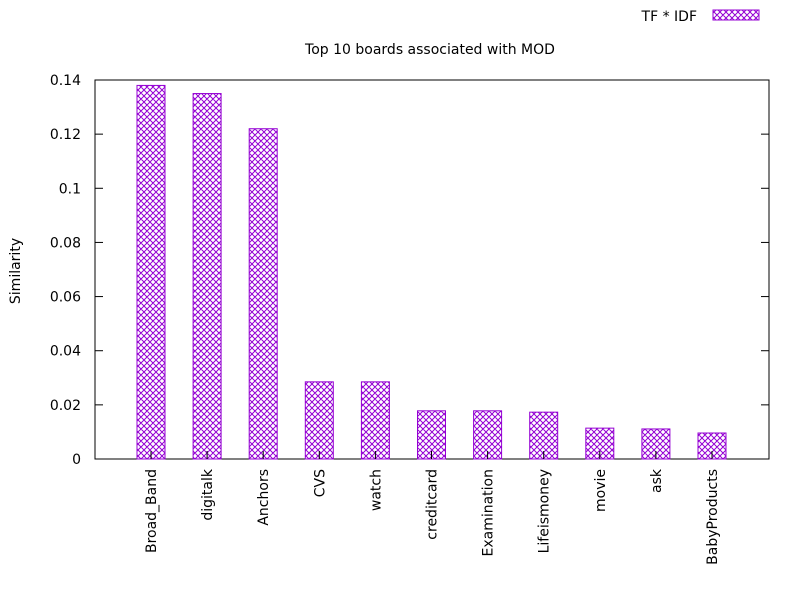  Describe the element at coordinates (65, 81) in the screenshot. I see `y-tick-label: 0.14` at that location.